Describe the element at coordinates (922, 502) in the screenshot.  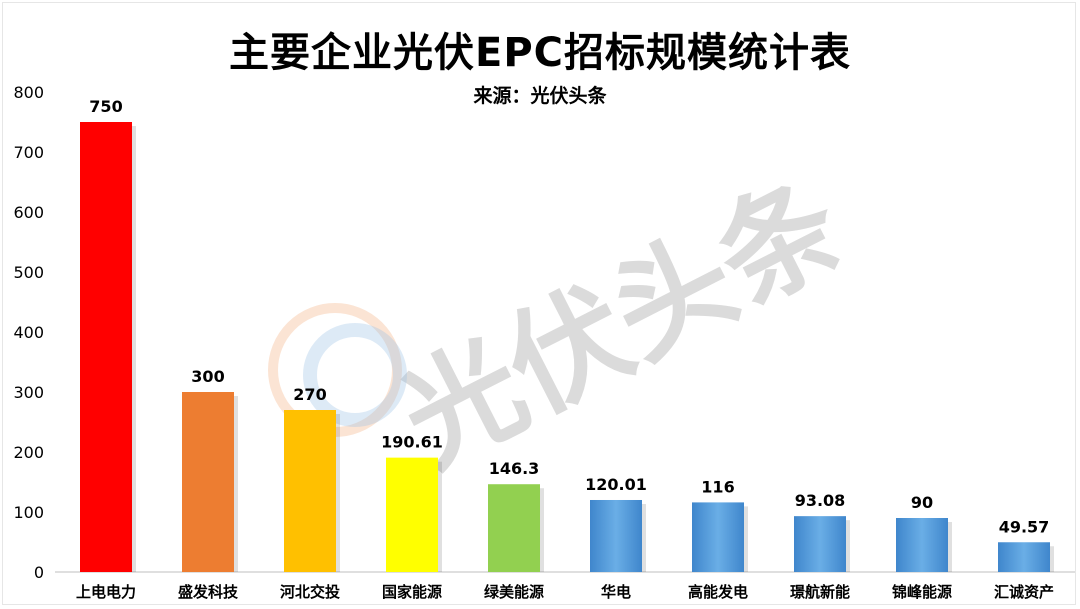
I see `data-label: 90` at that location.